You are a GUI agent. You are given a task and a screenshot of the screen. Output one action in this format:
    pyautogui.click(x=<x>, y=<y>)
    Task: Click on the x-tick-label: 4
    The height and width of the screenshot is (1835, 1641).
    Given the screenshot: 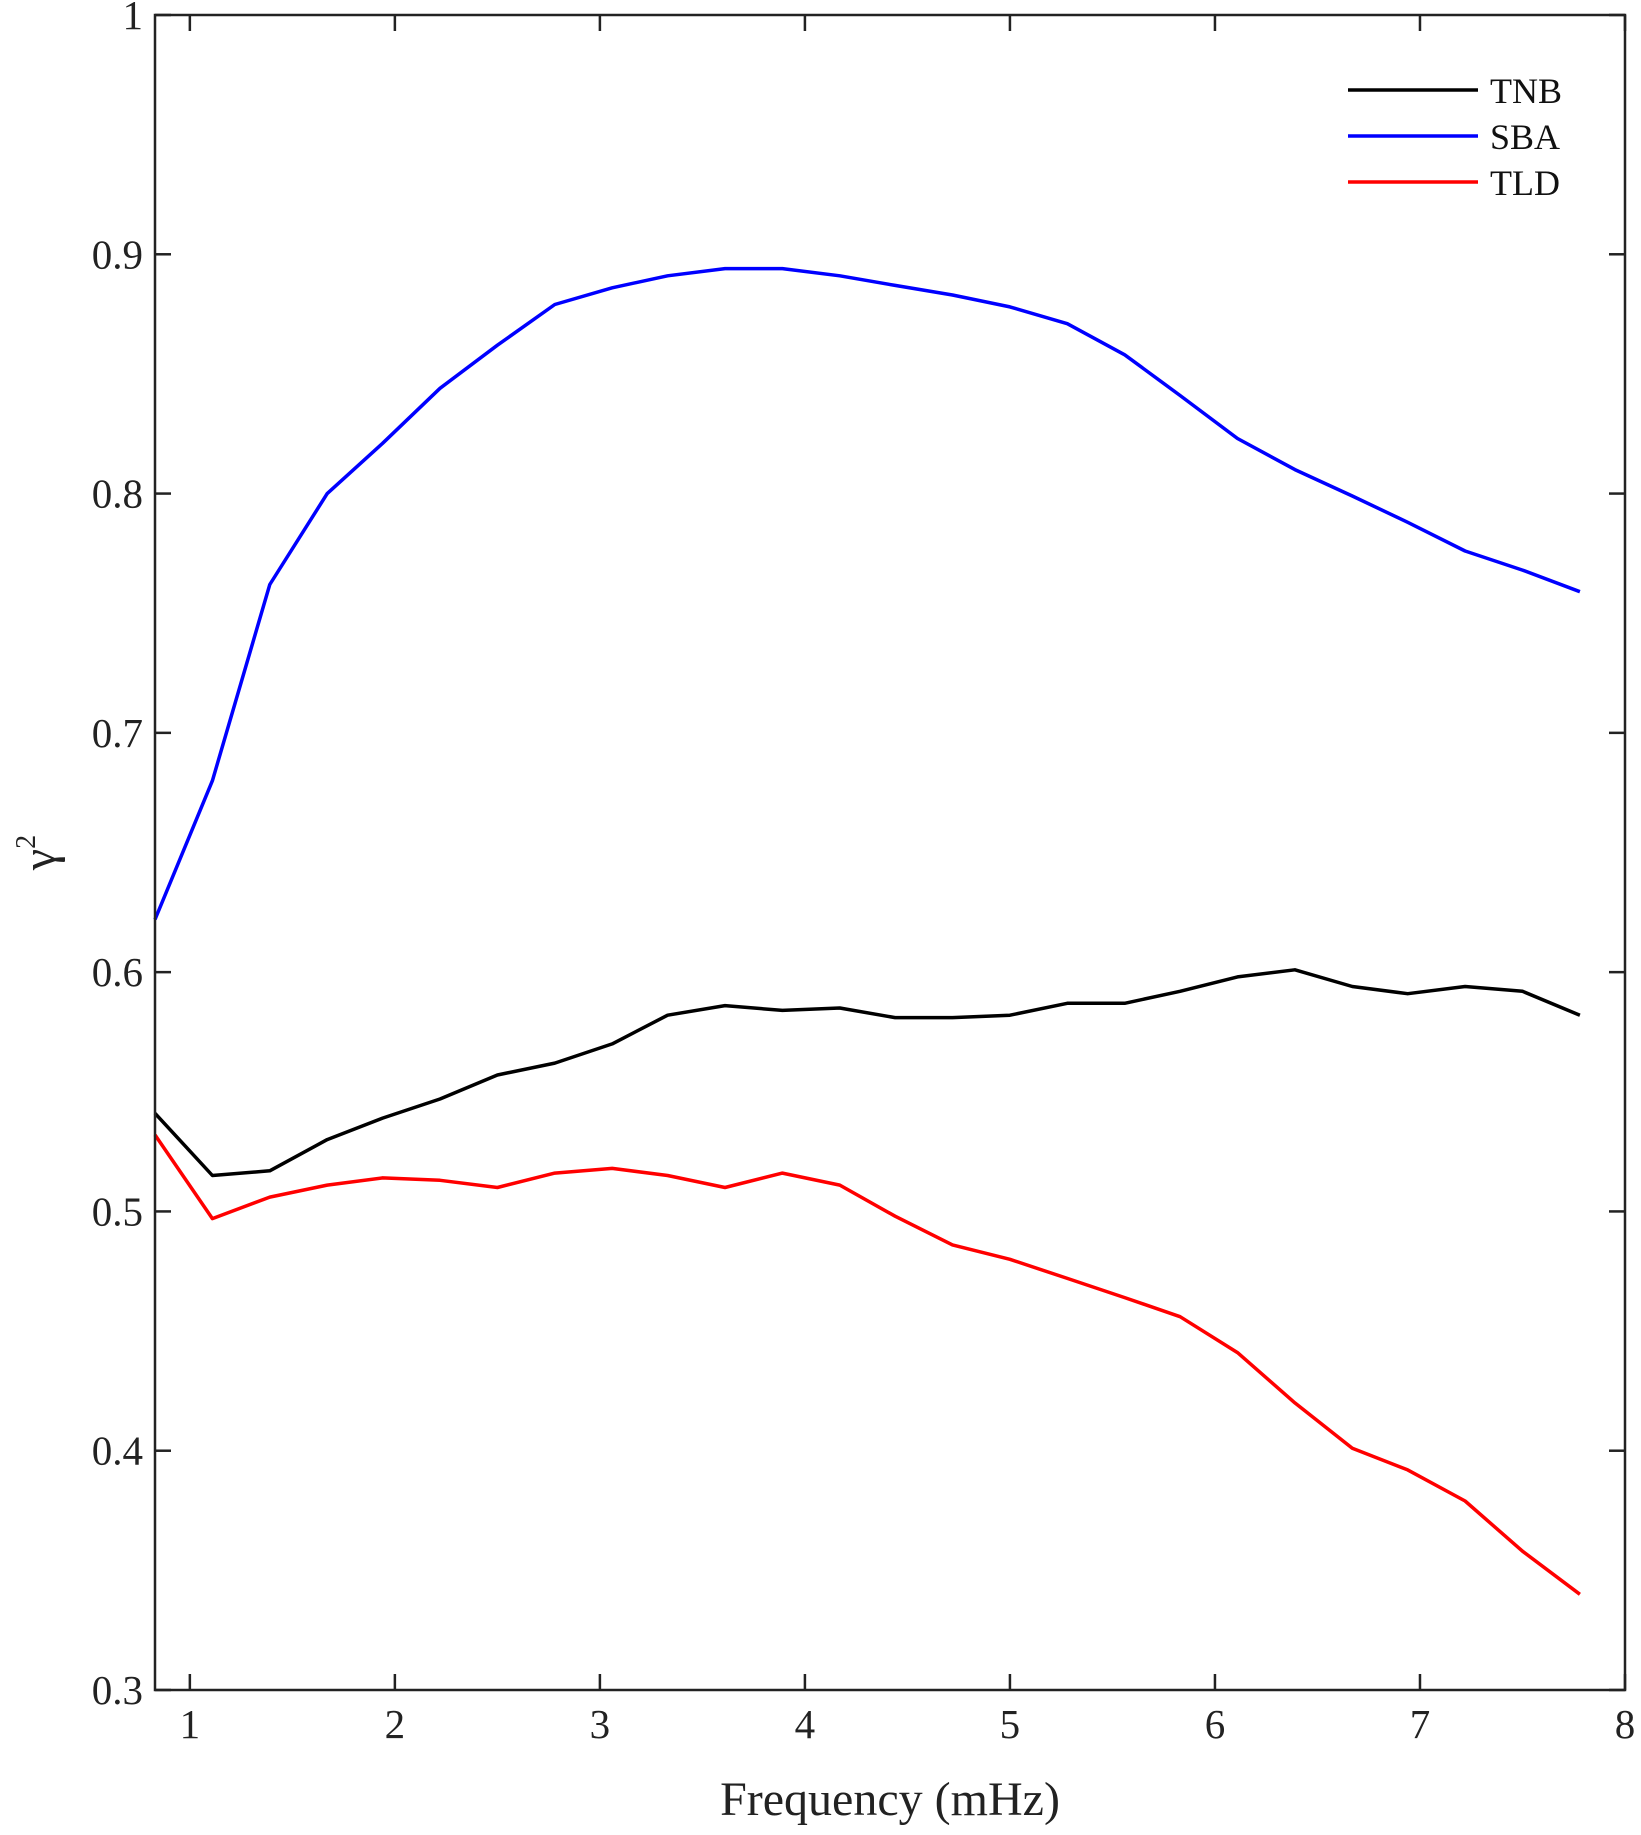 What is the action you would take?
    pyautogui.click(x=805, y=1724)
    